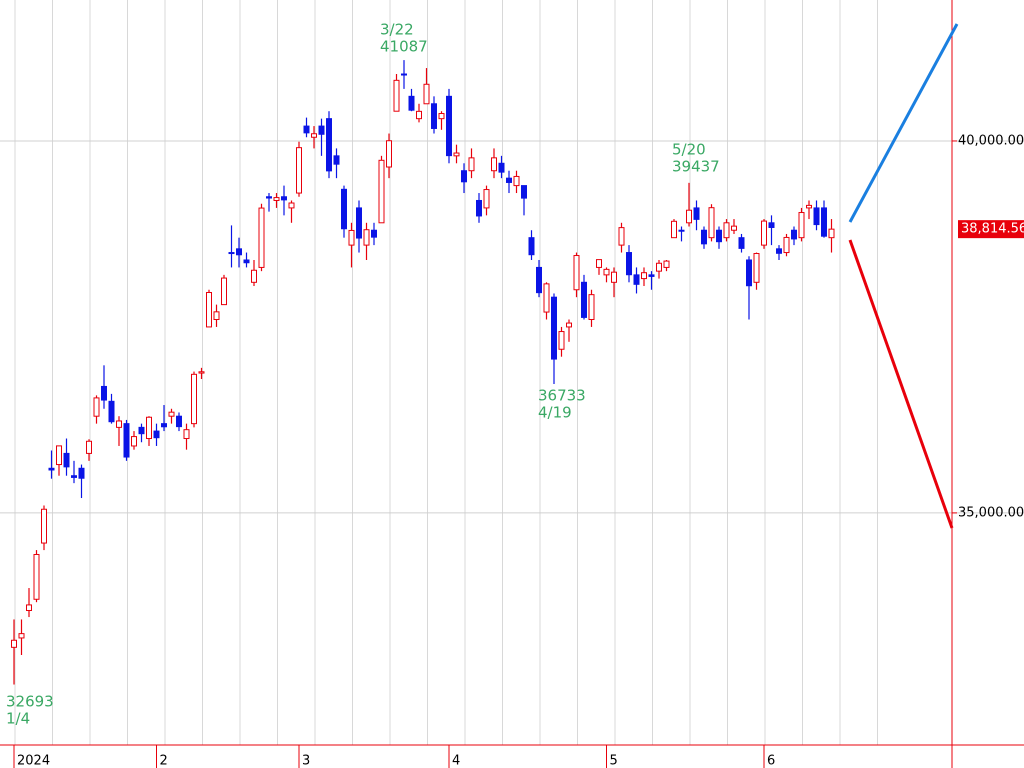 The height and width of the screenshot is (768, 1024). What do you see at coordinates (404, 47) in the screenshot?
I see `annotation-value: 41087` at bounding box center [404, 47].